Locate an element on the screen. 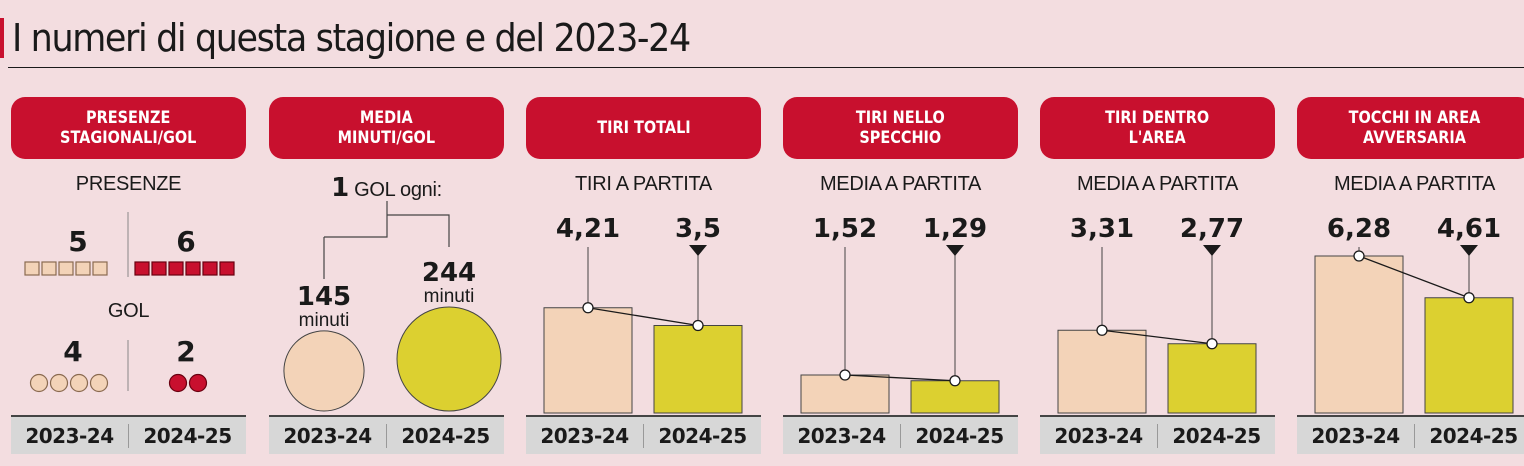 Image resolution: width=1524 pixels, height=466 pixels. panel-title: PRESENZE STAGIONALI/GOL is located at coordinates (128, 128).